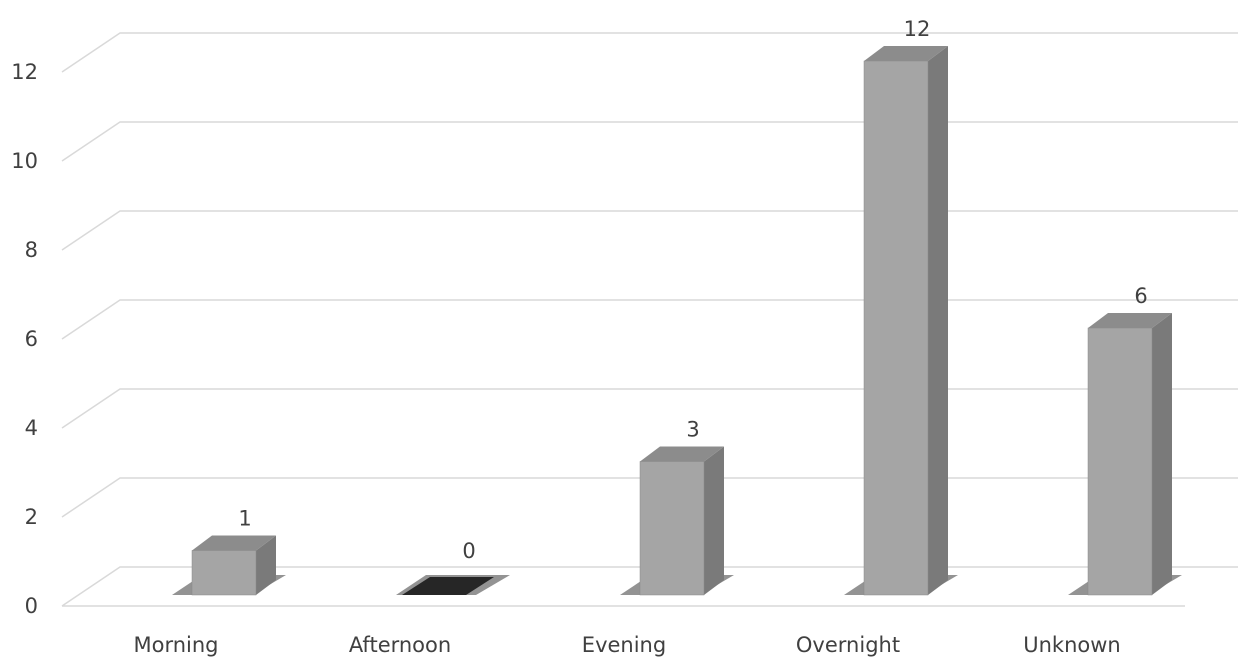 The height and width of the screenshot is (660, 1238). I want to click on y-axis-ticks: 0 2 4 6 8 10 12, so click(24, 339).